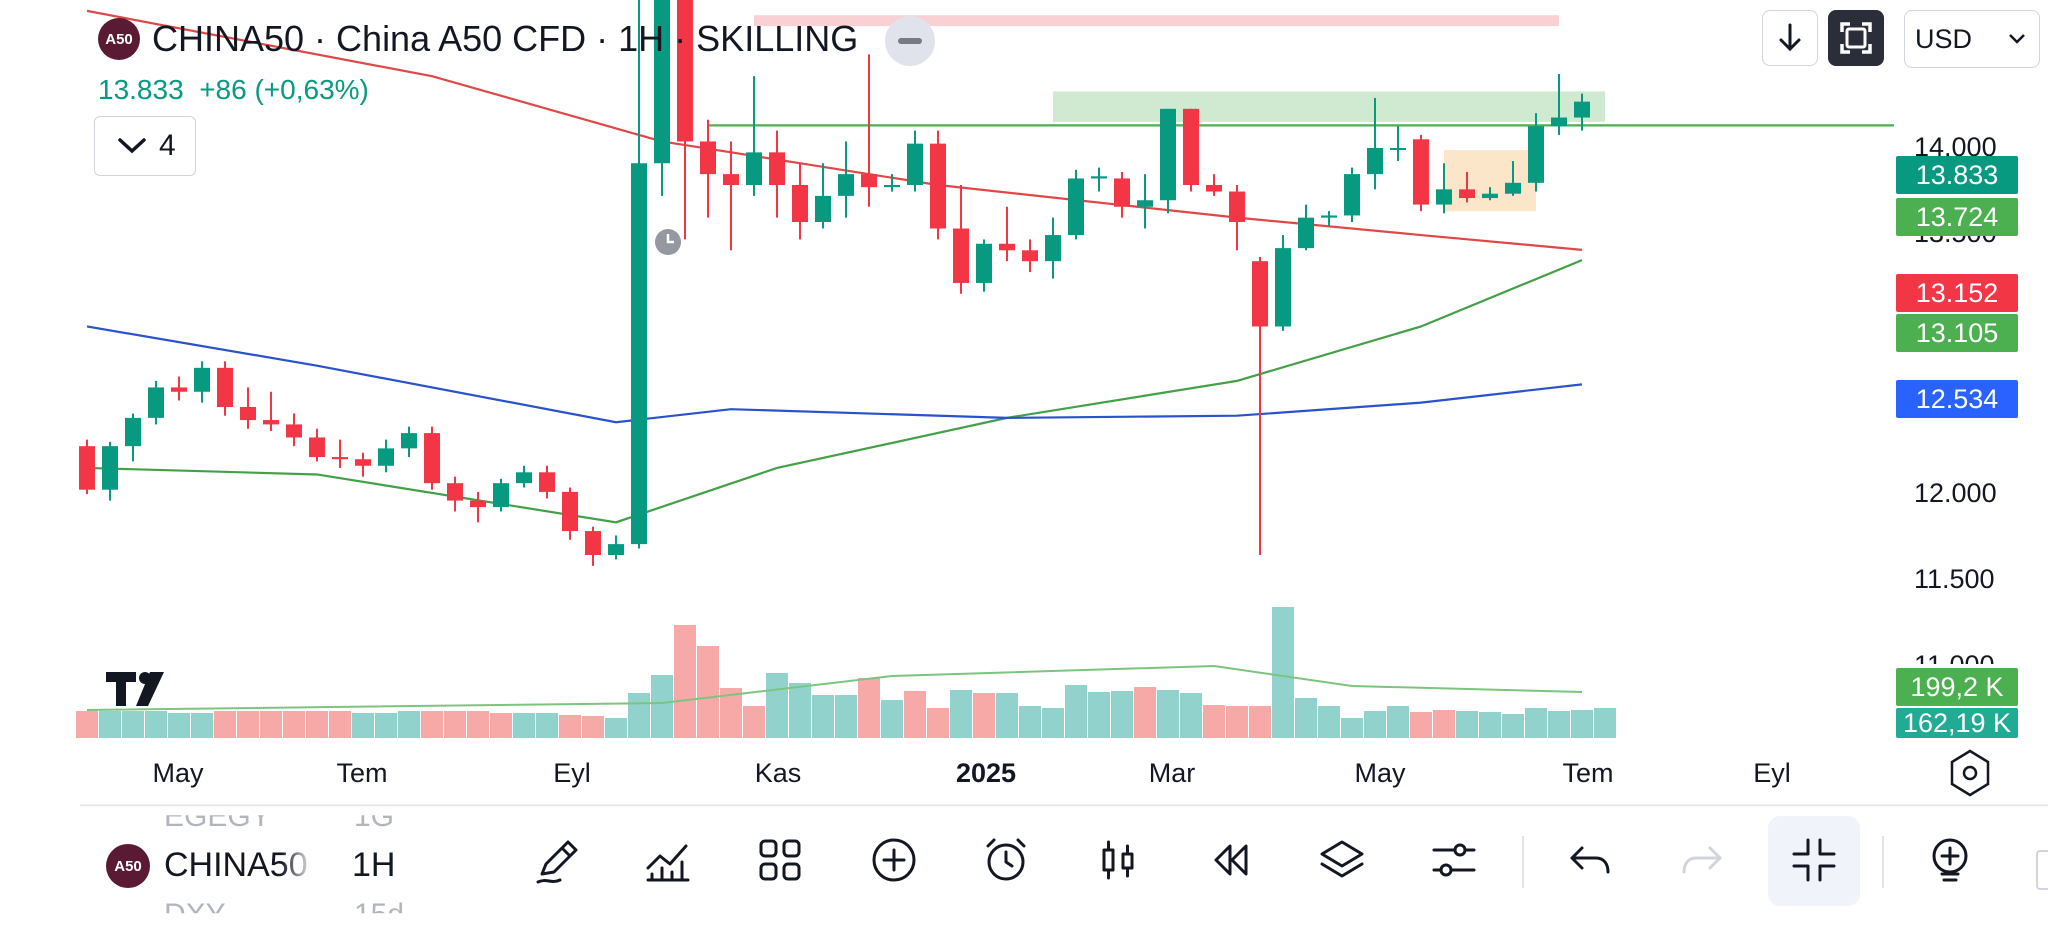 The width and height of the screenshot is (2048, 932). I want to click on collapse-button, so click(1814, 861).